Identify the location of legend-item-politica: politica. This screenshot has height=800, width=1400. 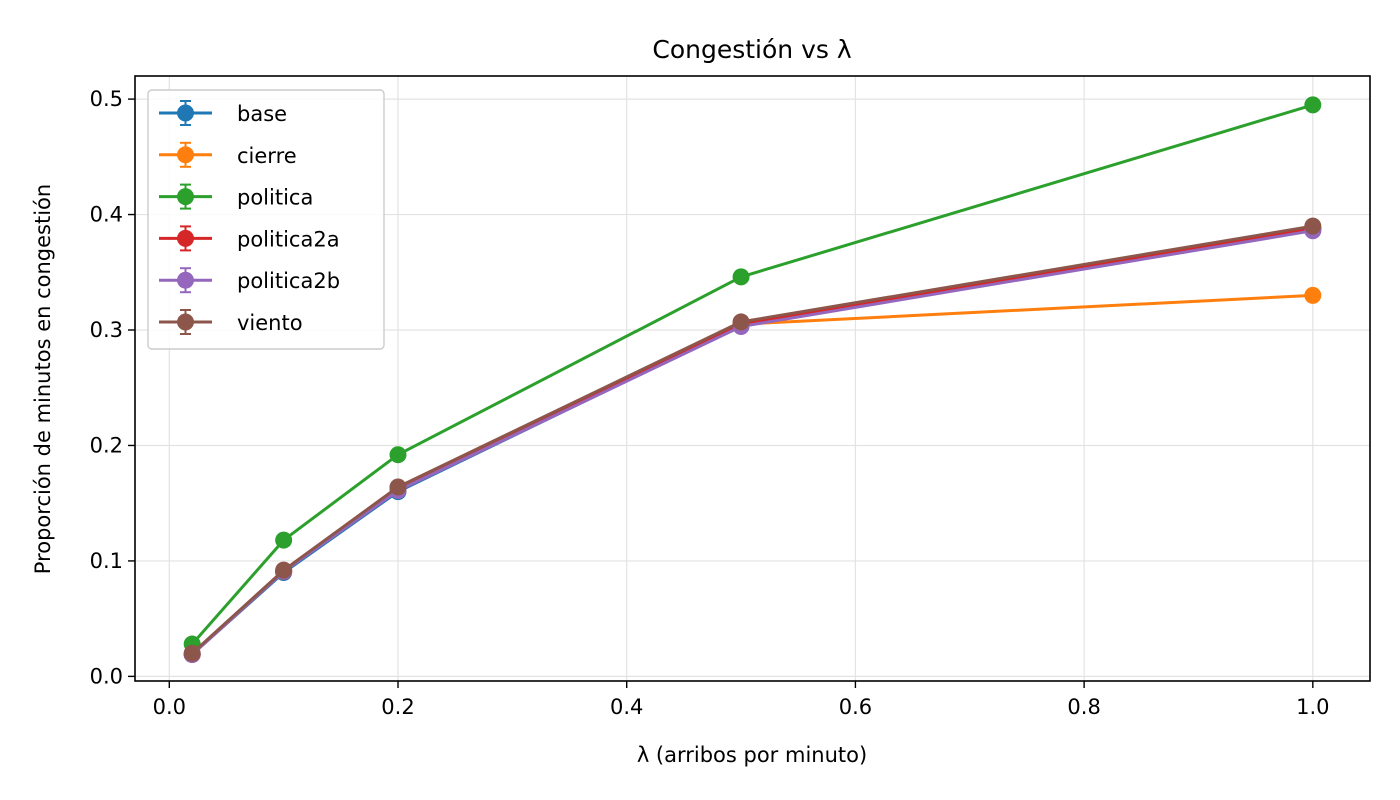
(236, 196).